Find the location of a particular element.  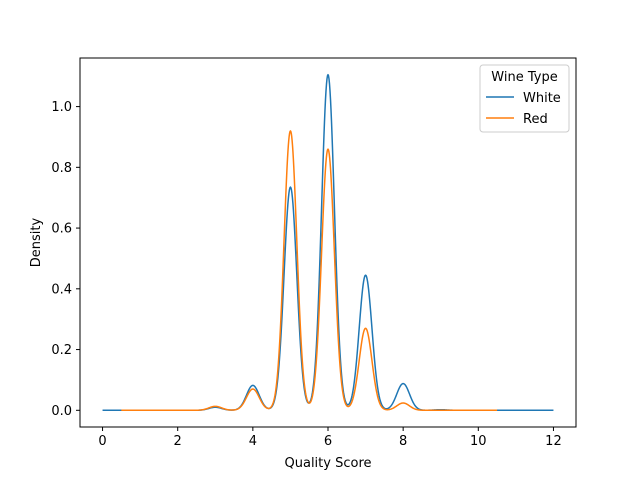

y-tick-label: 0.4 is located at coordinates (61, 289).